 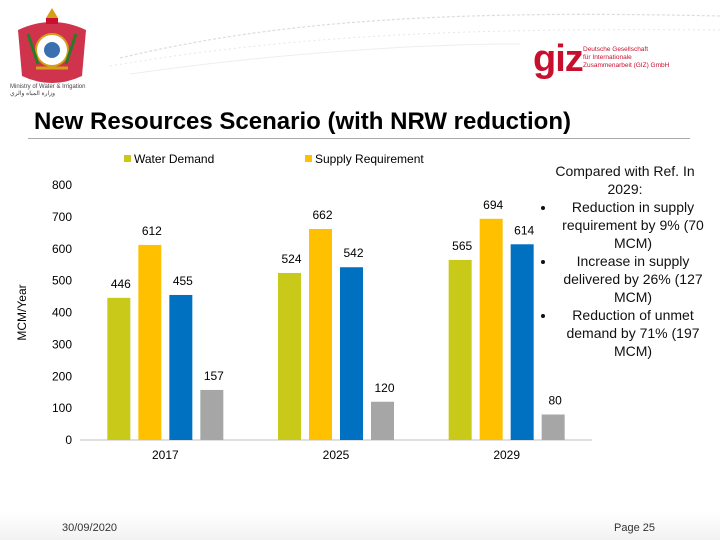 What do you see at coordinates (493, 205) in the screenshot?
I see `bar-value-label: 694` at bounding box center [493, 205].